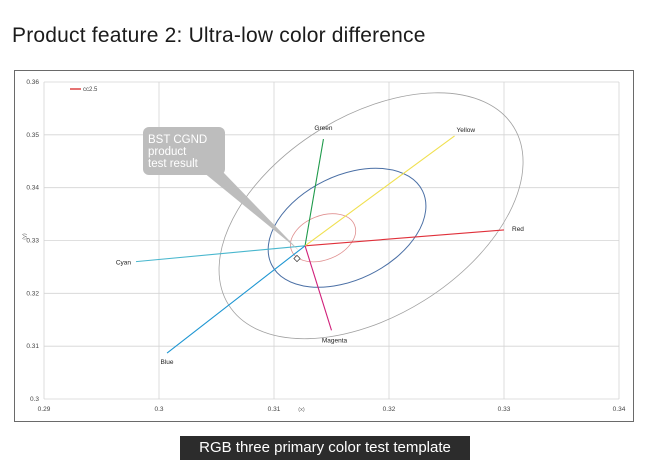 This screenshot has width=650, height=471. Describe the element at coordinates (177, 140) in the screenshot. I see `annotation-text-line: BST CGND` at that location.